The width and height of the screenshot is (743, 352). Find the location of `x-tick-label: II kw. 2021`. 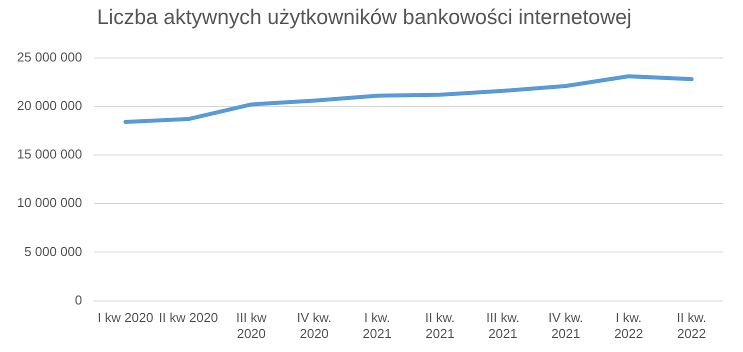

x-tick-label: II kw. 2021 is located at coordinates (440, 325).